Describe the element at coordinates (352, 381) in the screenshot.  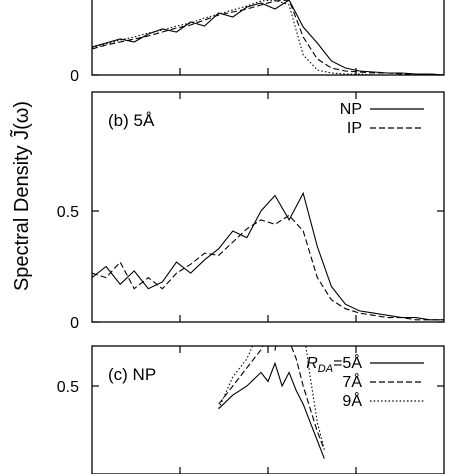
I see `legend-label-2: 7Å` at that location.